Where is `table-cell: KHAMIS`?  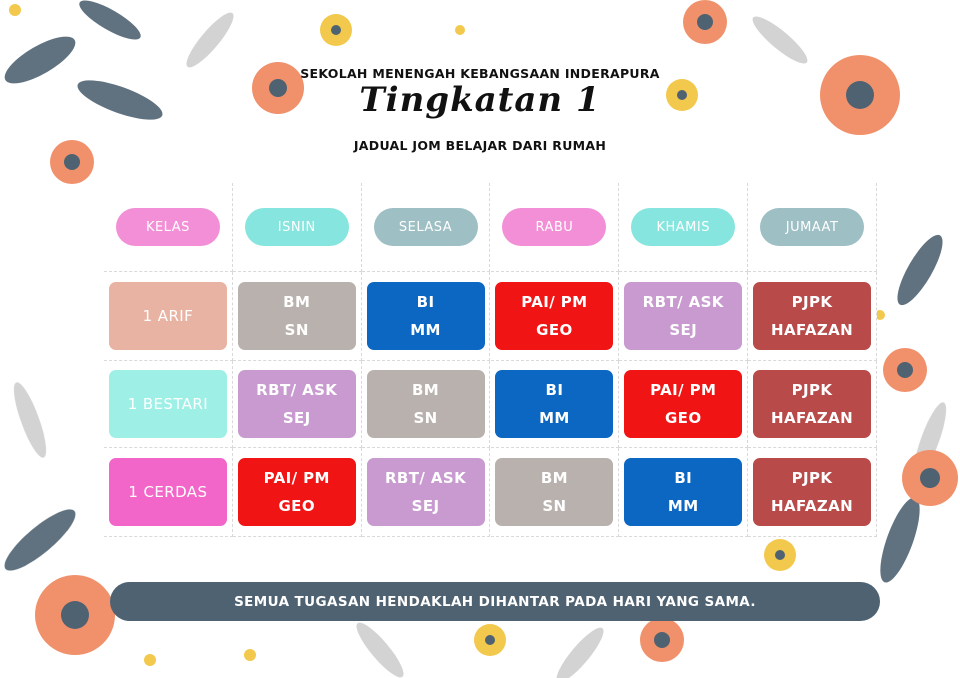
table-cell: KHAMIS is located at coordinates (684, 227).